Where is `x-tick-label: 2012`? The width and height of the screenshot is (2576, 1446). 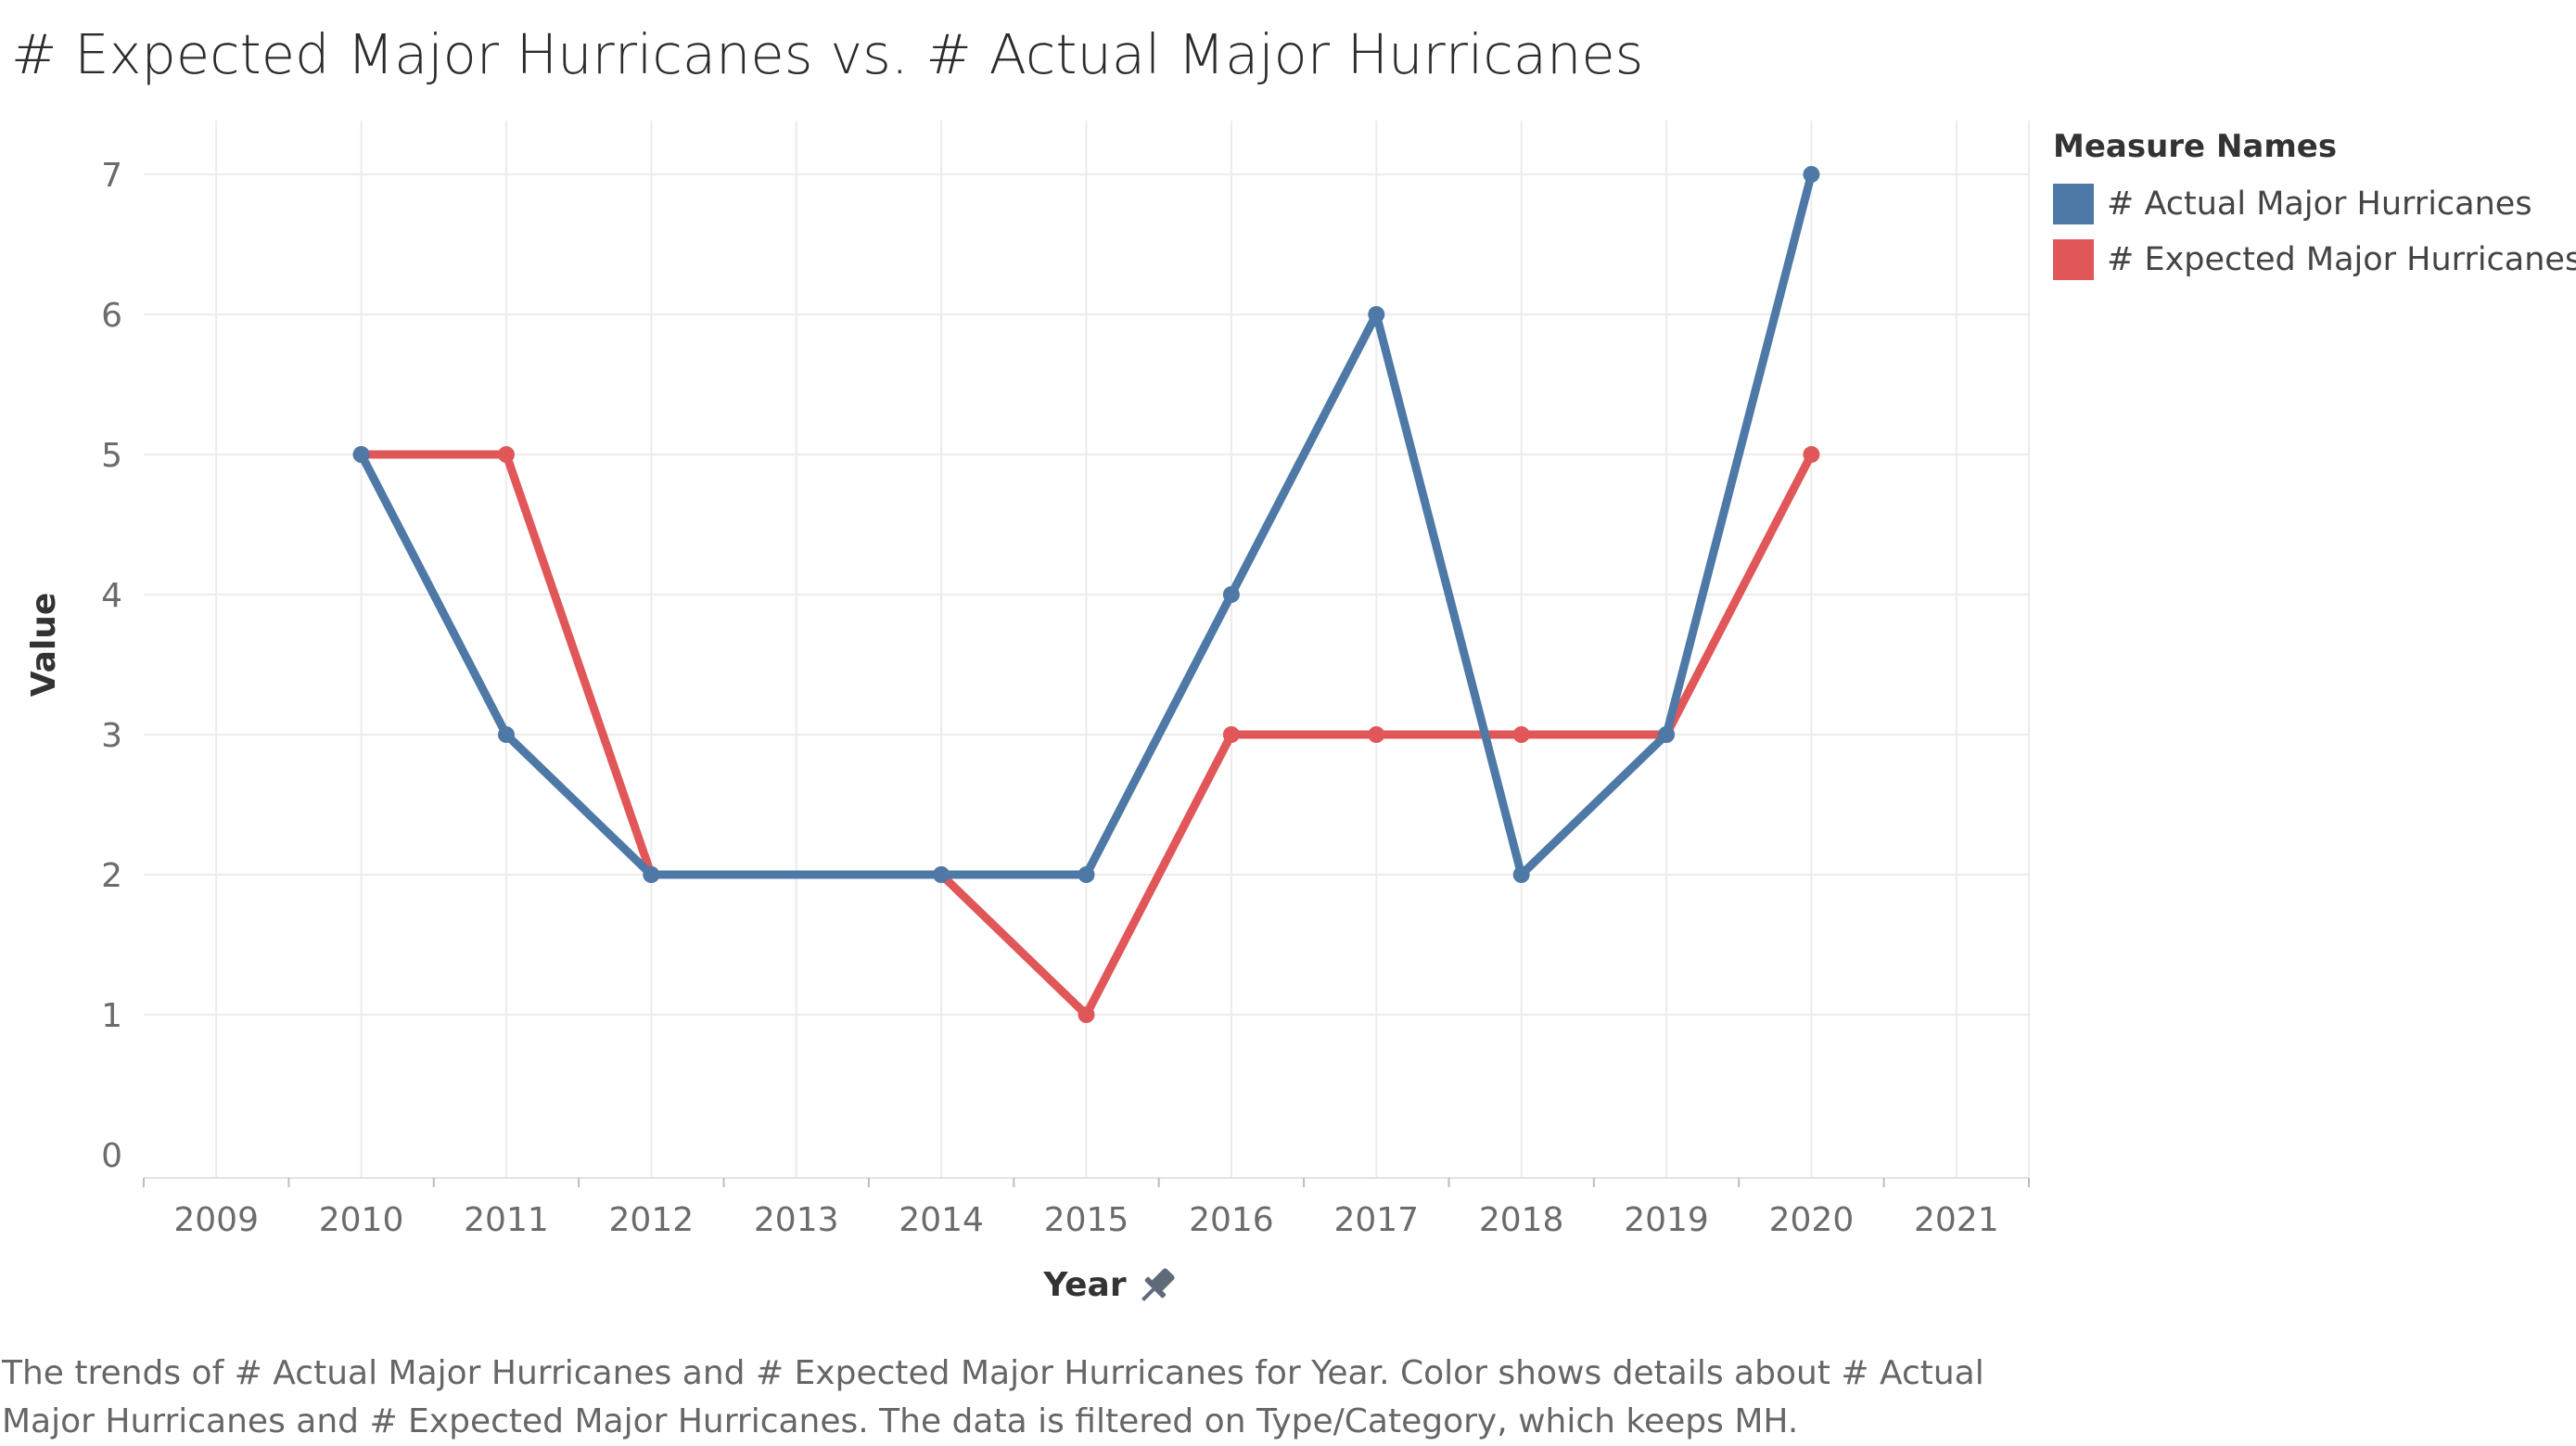 x-tick-label: 2012 is located at coordinates (652, 1220).